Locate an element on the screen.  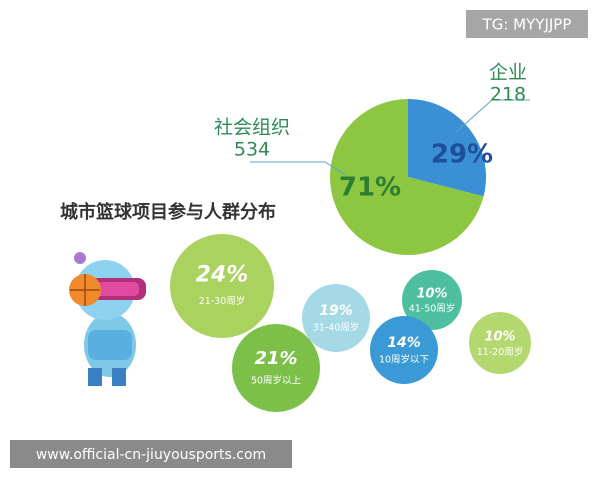
bubble-group: 50周岁以上 is located at coordinates (276, 381).